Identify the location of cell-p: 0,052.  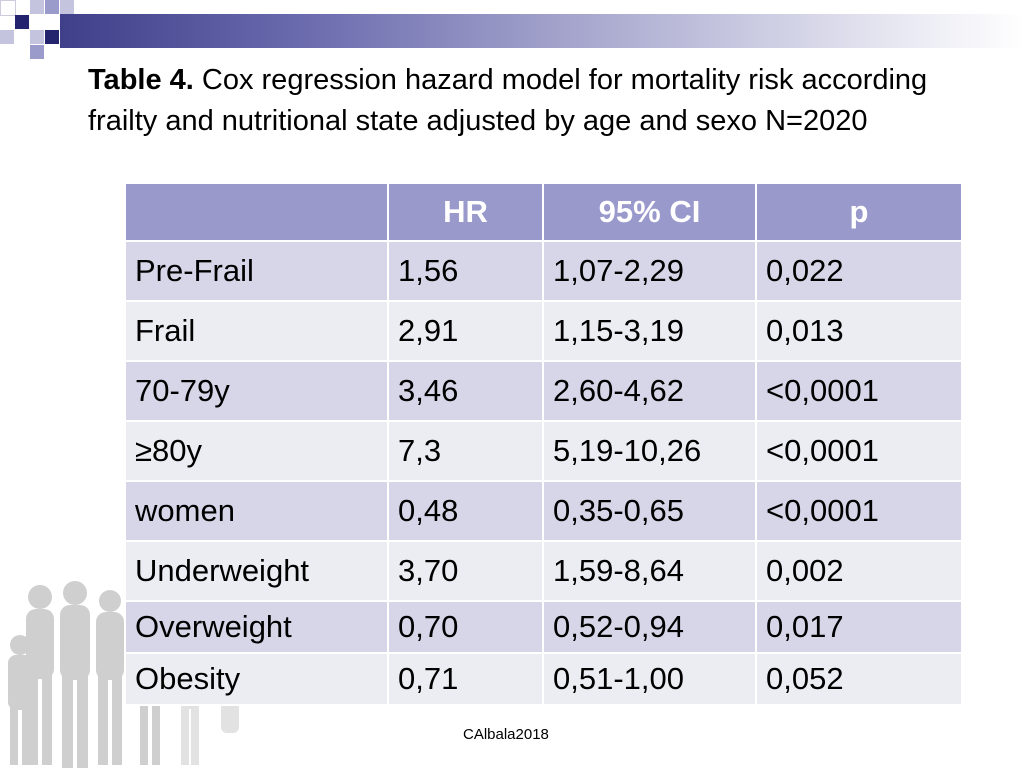
(859, 679).